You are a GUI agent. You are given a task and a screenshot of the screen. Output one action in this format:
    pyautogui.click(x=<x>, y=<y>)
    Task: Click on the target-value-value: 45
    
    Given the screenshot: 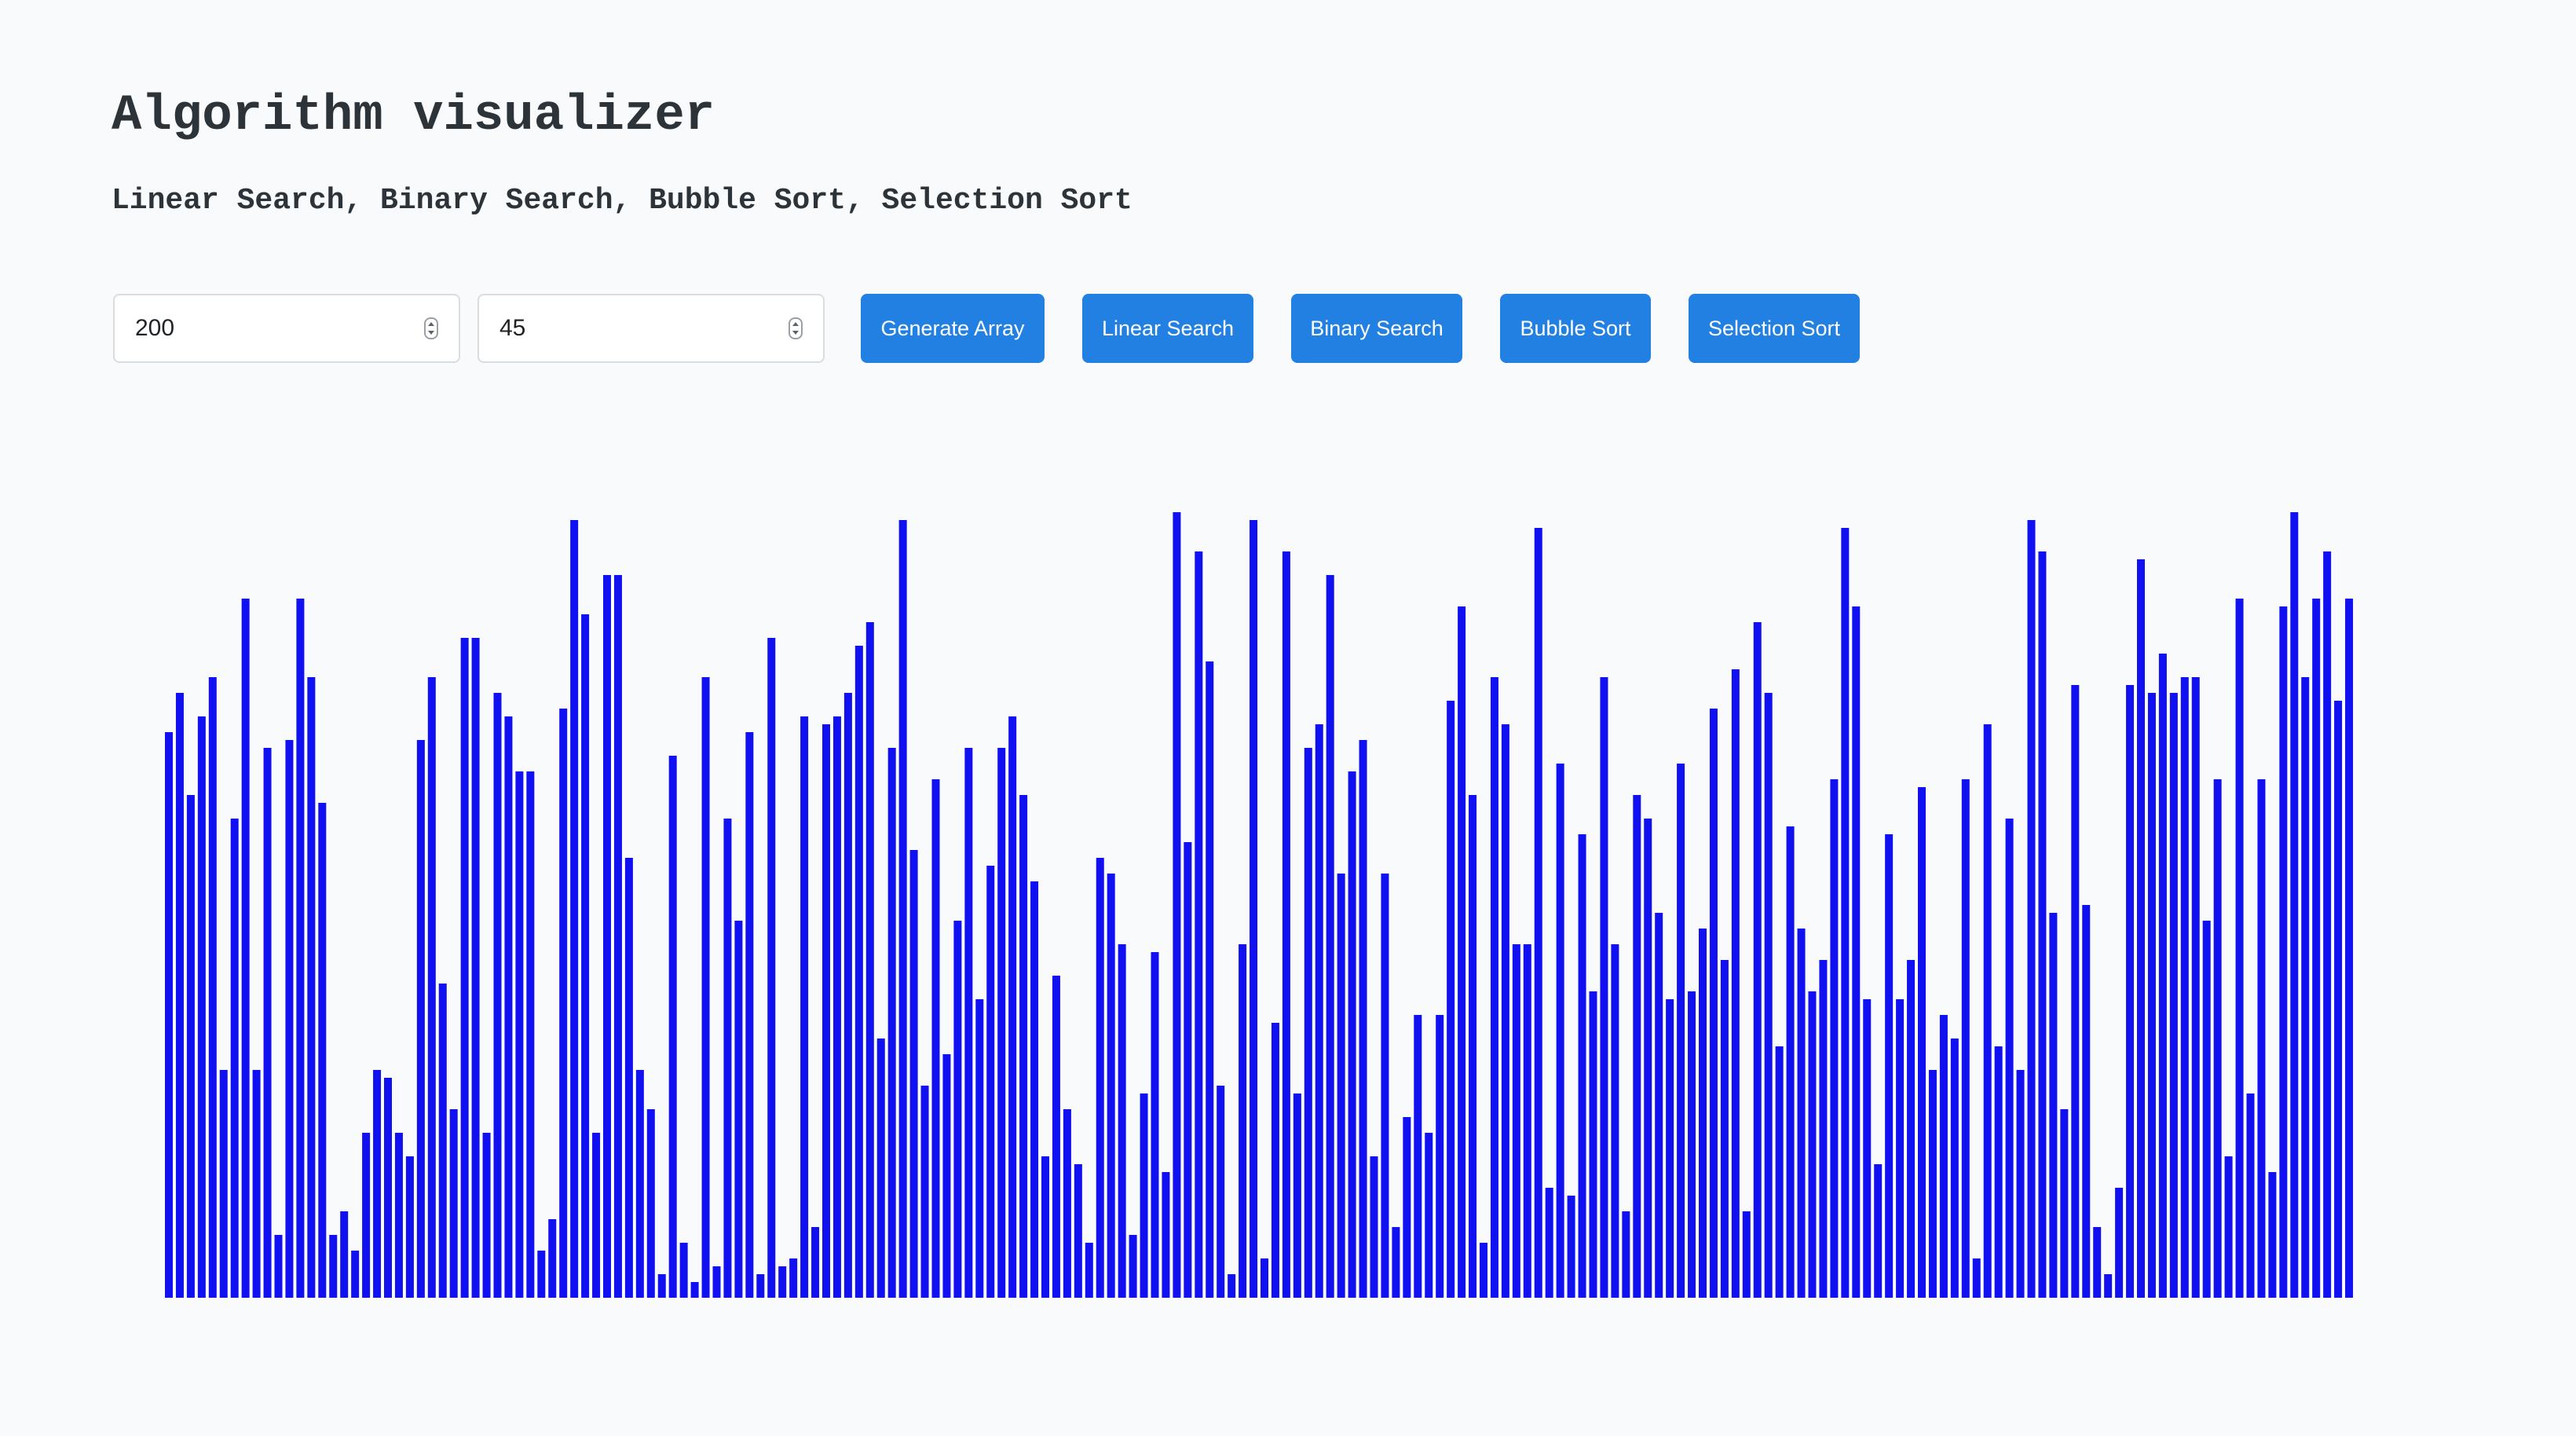 What is the action you would take?
    pyautogui.click(x=512, y=328)
    